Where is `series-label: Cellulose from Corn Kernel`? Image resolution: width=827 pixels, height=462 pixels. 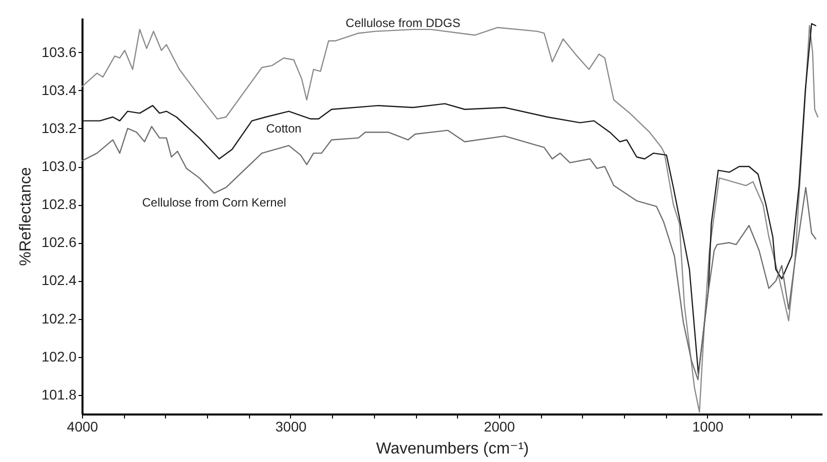 series-label: Cellulose from Corn Kernel is located at coordinates (214, 203).